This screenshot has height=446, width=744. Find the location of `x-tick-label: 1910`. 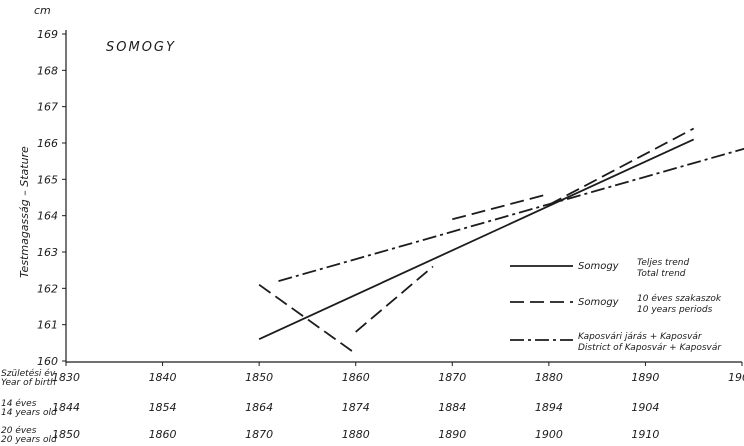

x-tick-label: 1910 is located at coordinates (645, 434).